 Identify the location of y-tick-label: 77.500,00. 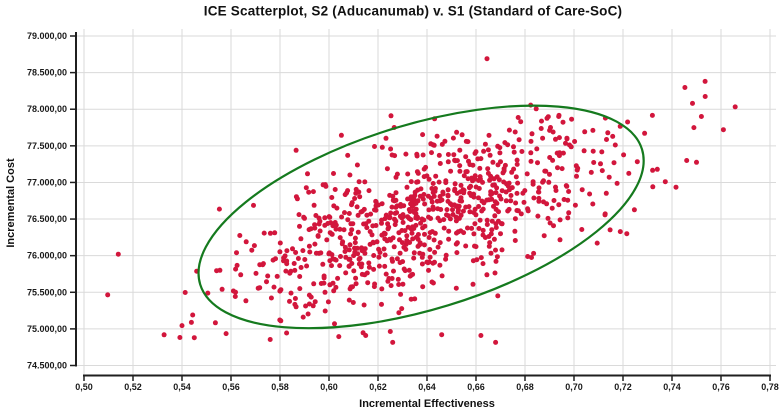
(47, 146).